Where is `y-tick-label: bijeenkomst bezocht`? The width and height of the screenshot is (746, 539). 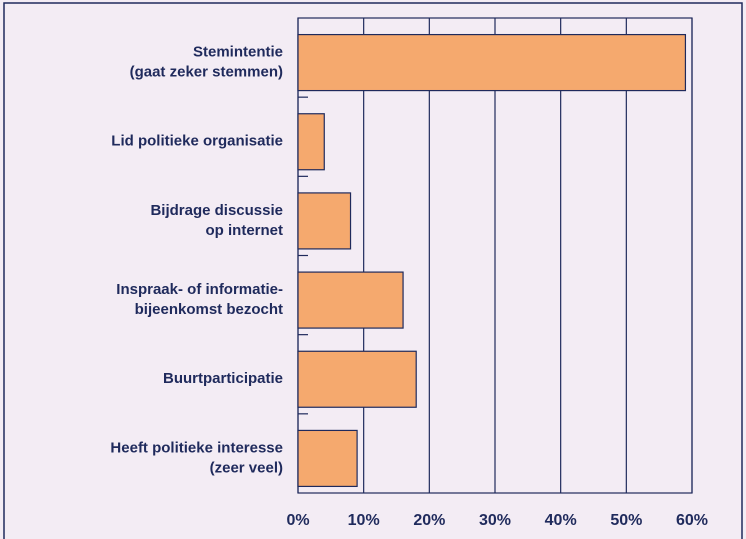 y-tick-label: bijeenkomst bezocht is located at coordinates (209, 309).